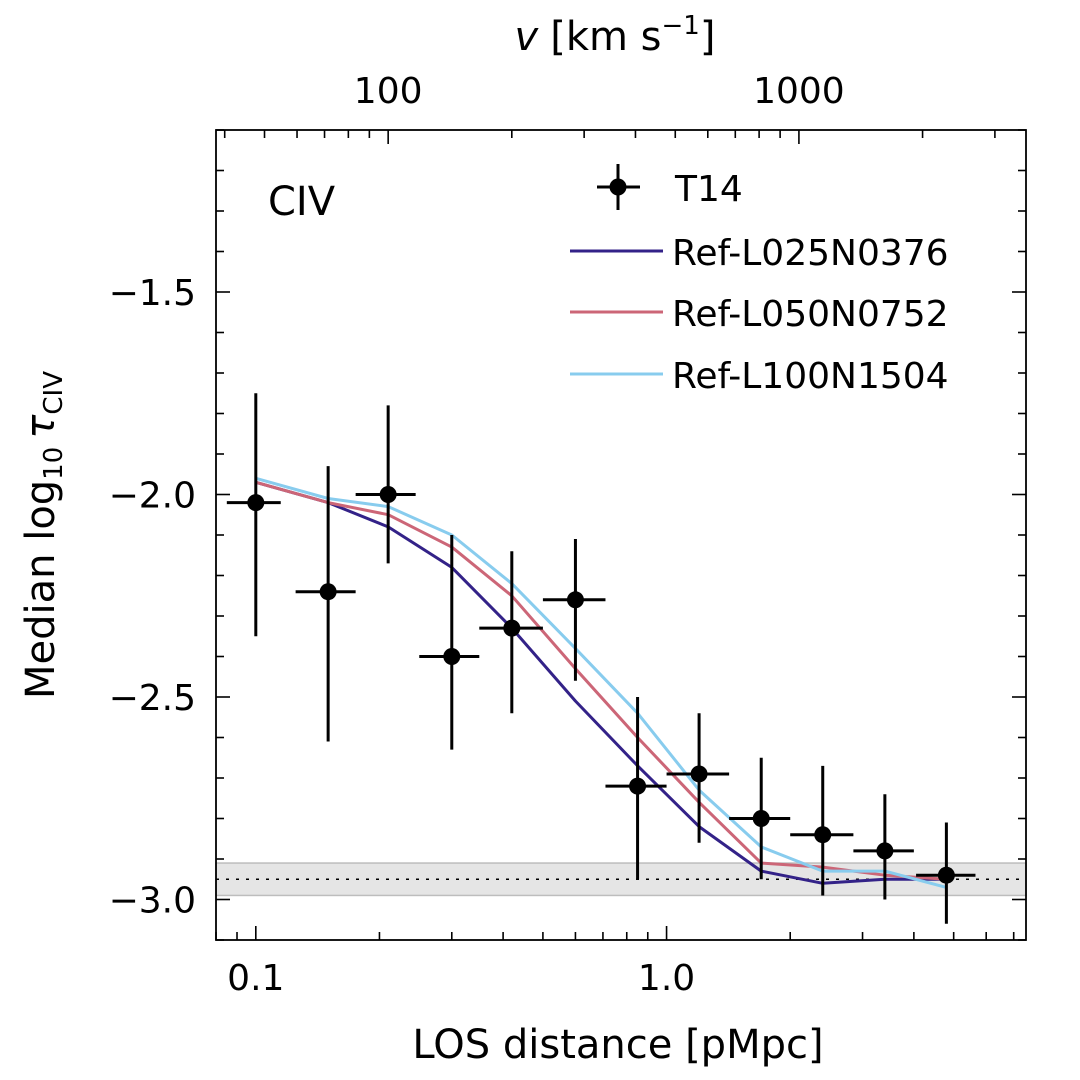  Describe the element at coordinates (54, 463) in the screenshot. I see `y-axis-title-sub: 10` at that location.